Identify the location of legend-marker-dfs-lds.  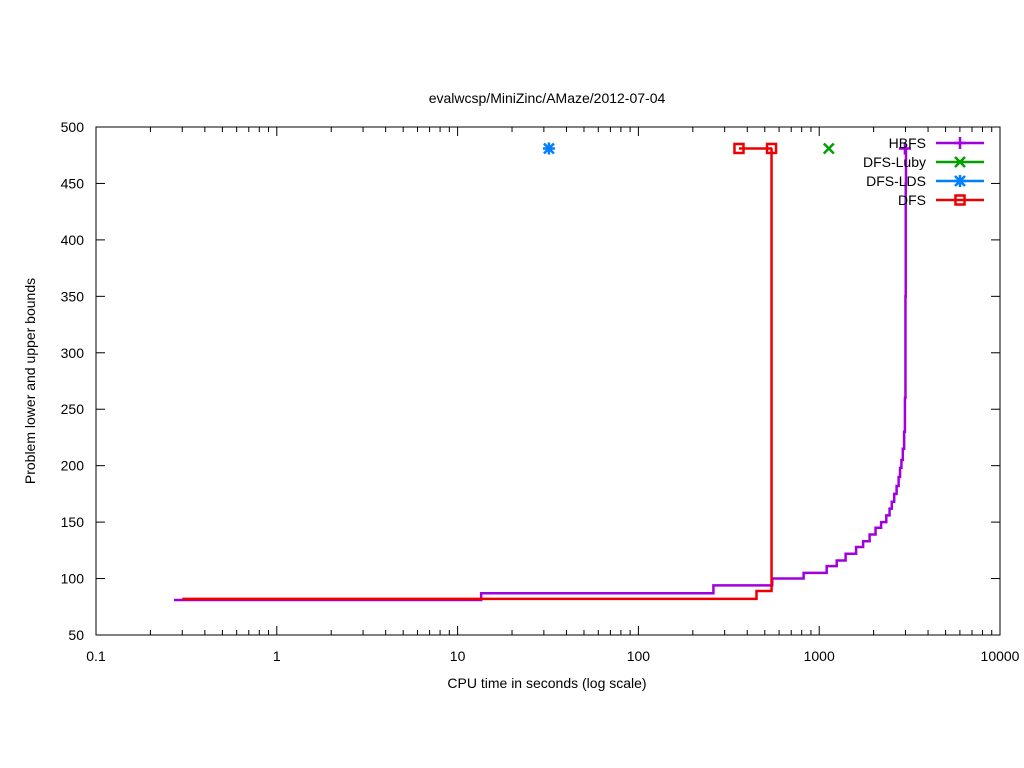
(960, 181).